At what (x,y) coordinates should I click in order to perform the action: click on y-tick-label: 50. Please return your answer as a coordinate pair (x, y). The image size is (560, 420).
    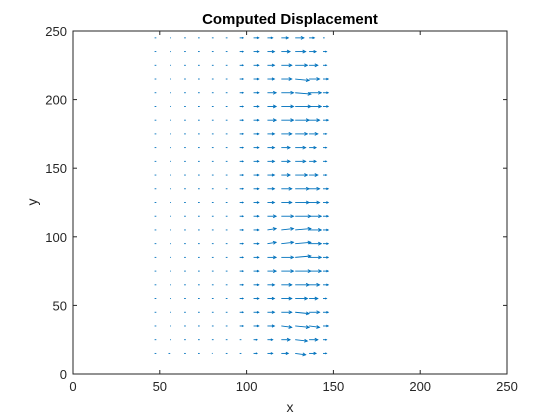
    Looking at the image, I should click on (60, 305).